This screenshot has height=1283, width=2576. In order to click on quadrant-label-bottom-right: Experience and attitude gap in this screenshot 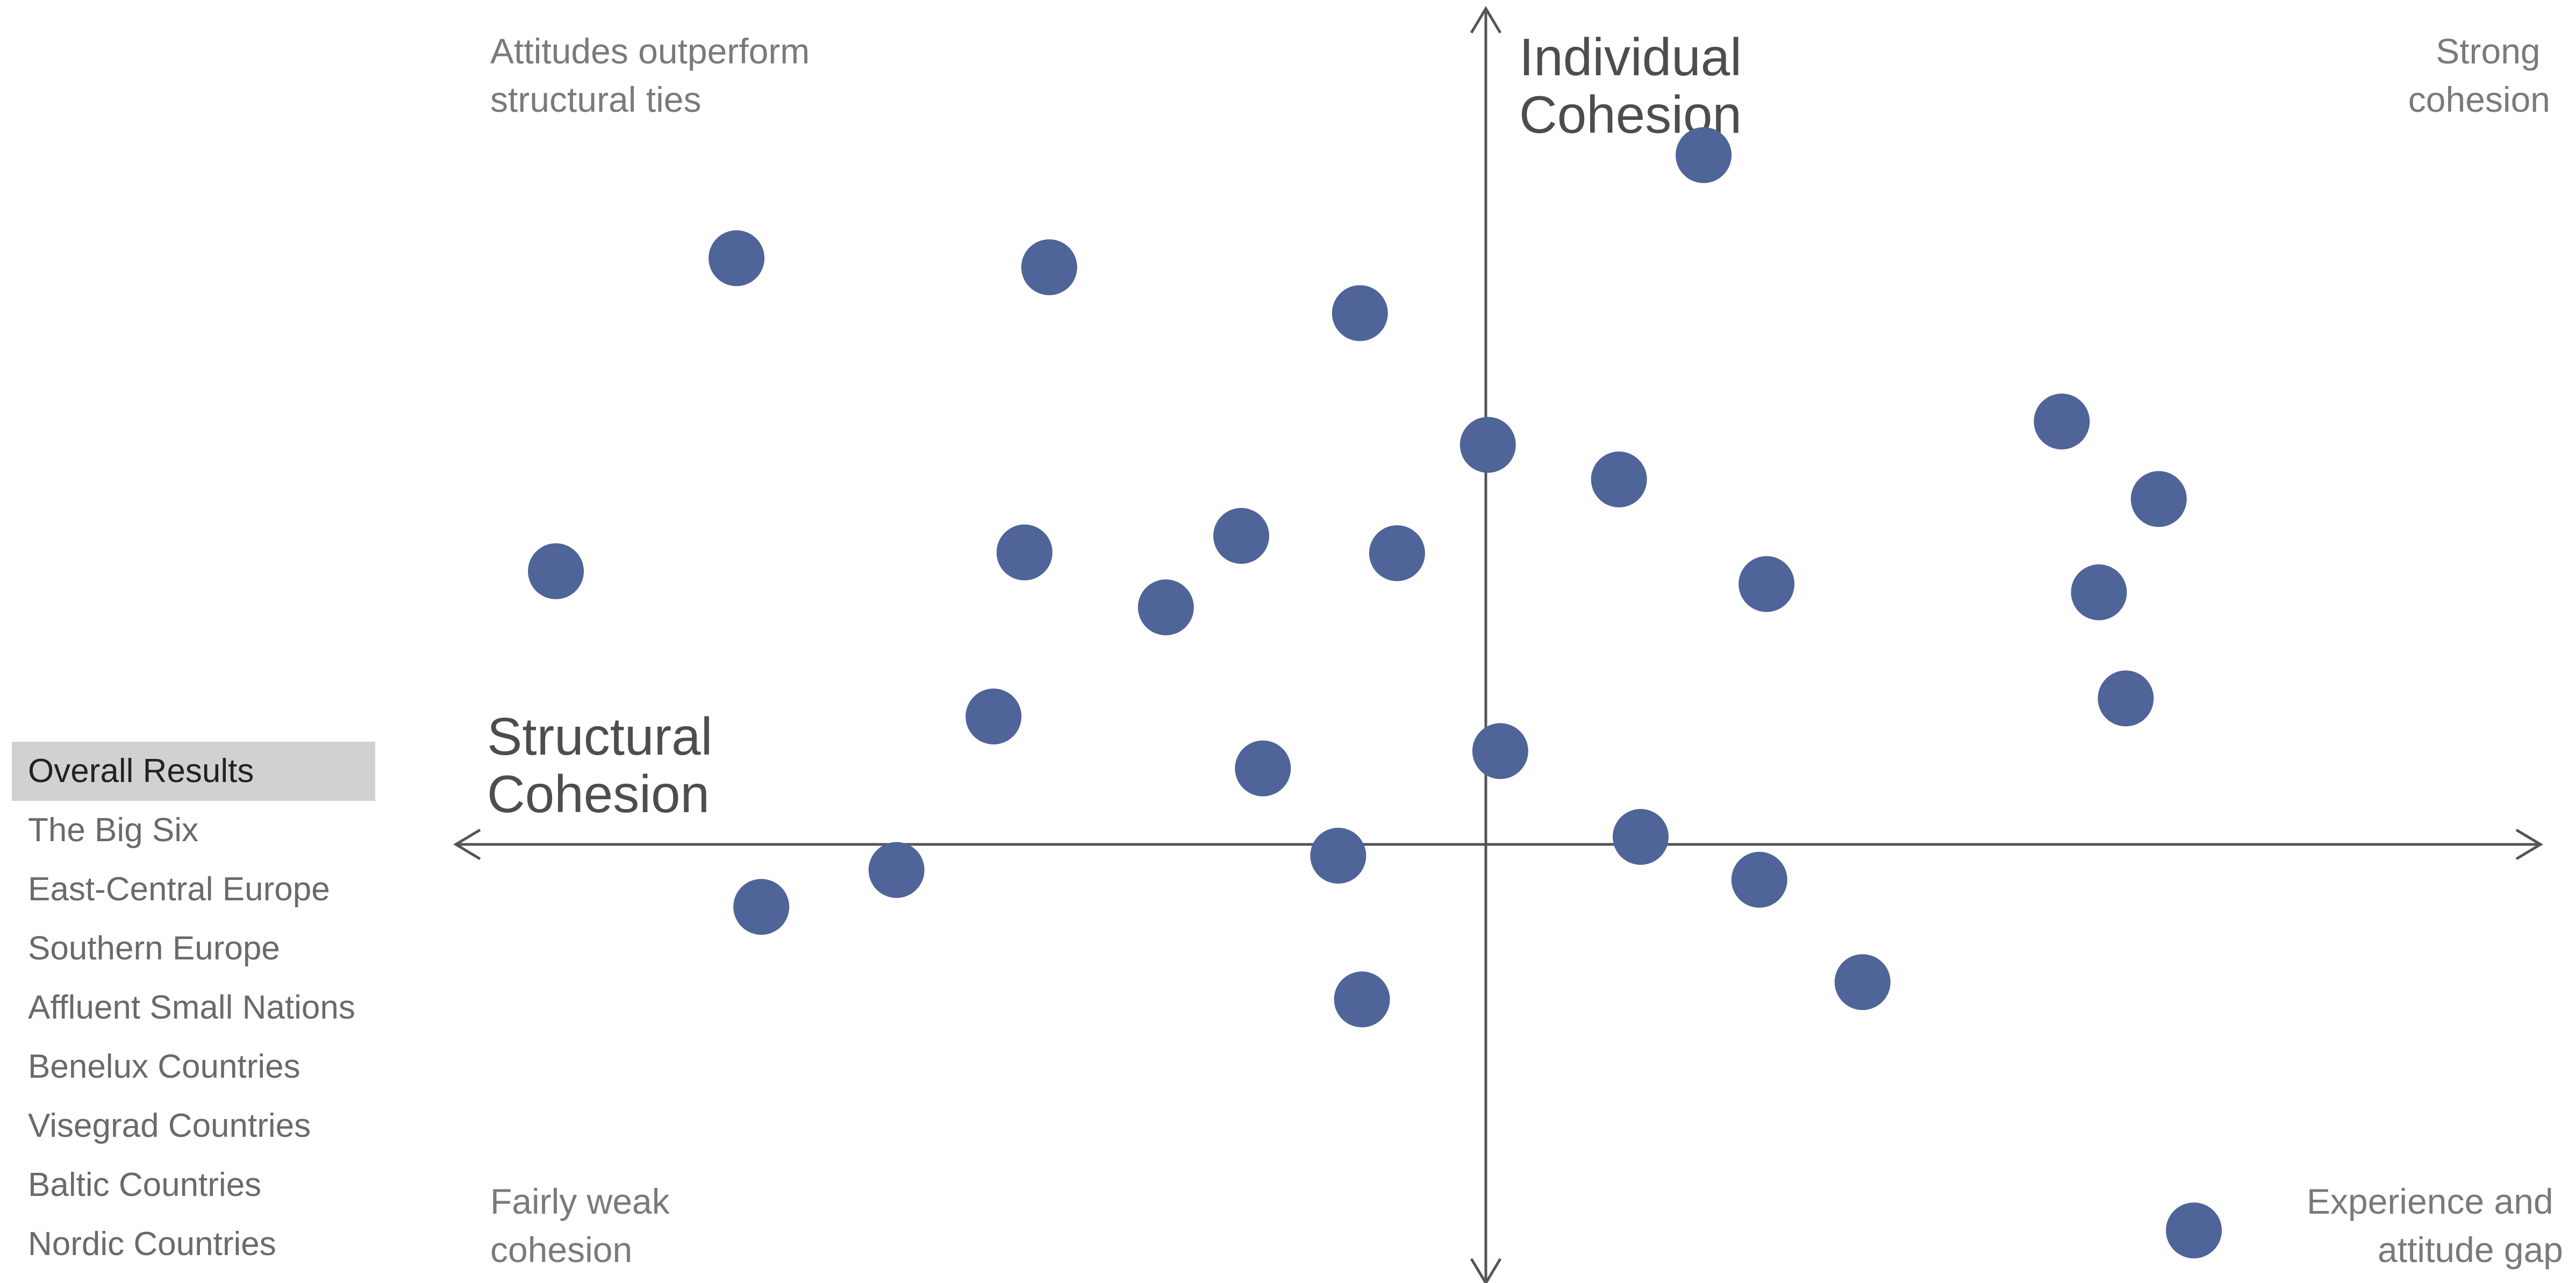, I will do `click(2435, 1225)`.